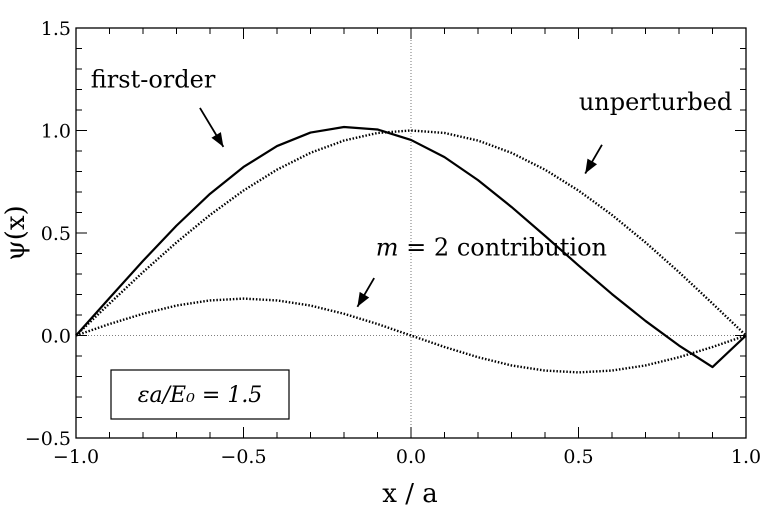 Image resolution: width=775 pixels, height=511 pixels. I want to click on x-tick-label: −0.5, so click(243, 457).